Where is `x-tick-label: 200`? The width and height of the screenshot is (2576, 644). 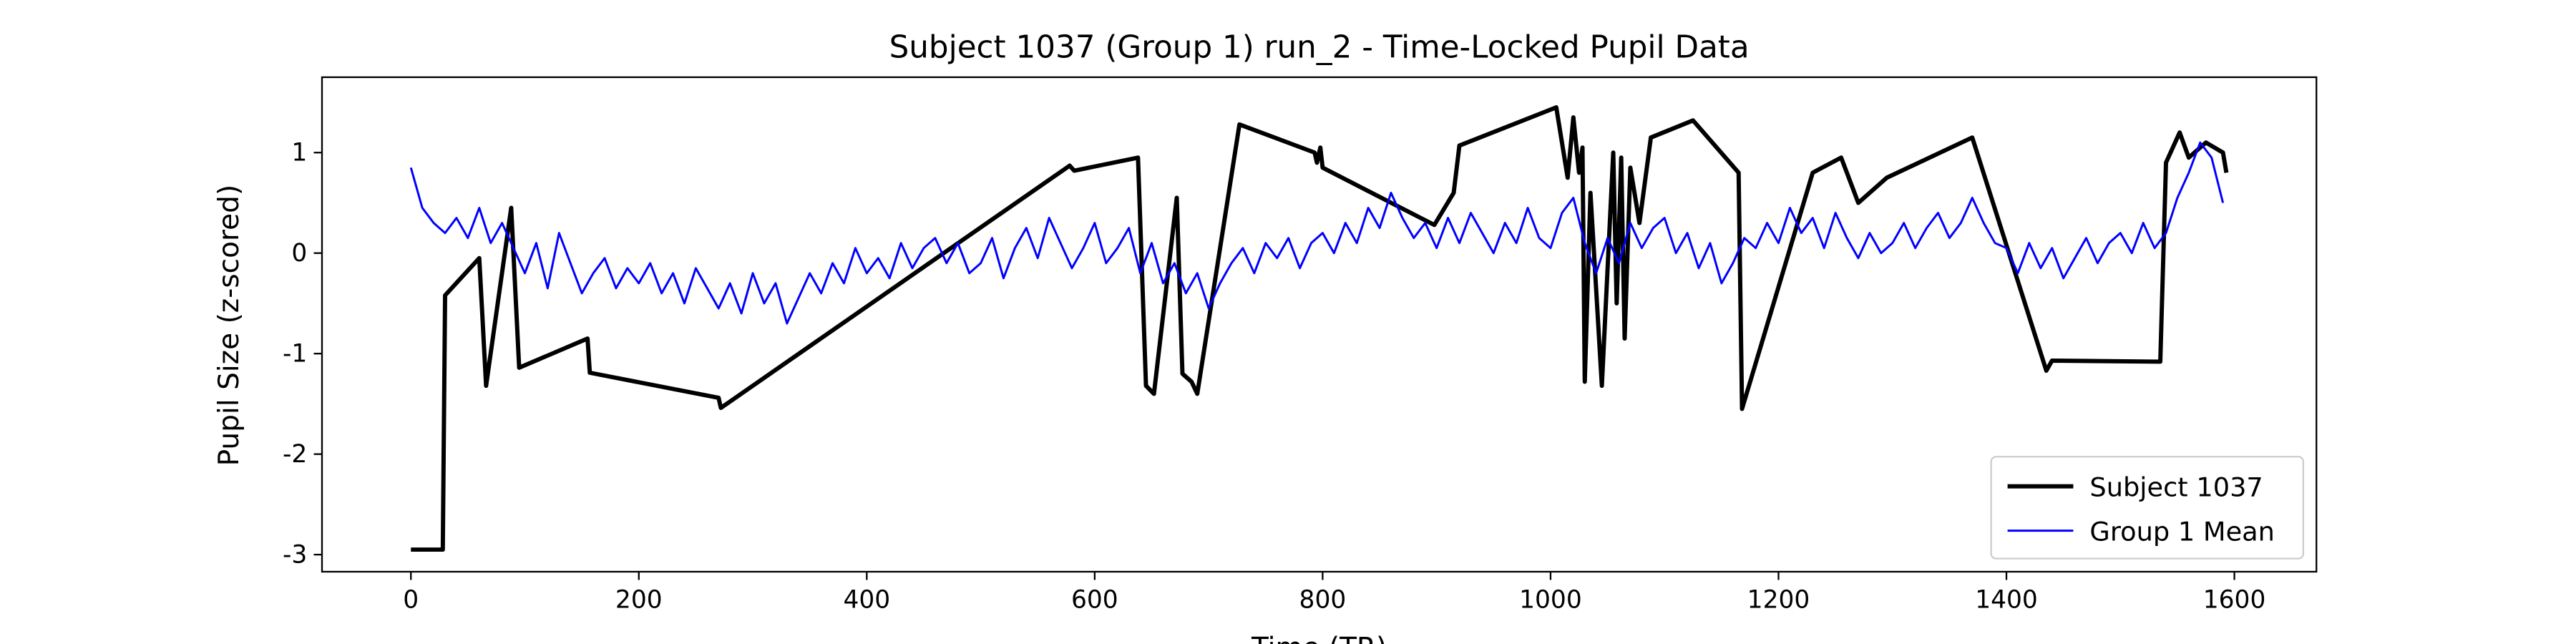 x-tick-label: 200 is located at coordinates (639, 599).